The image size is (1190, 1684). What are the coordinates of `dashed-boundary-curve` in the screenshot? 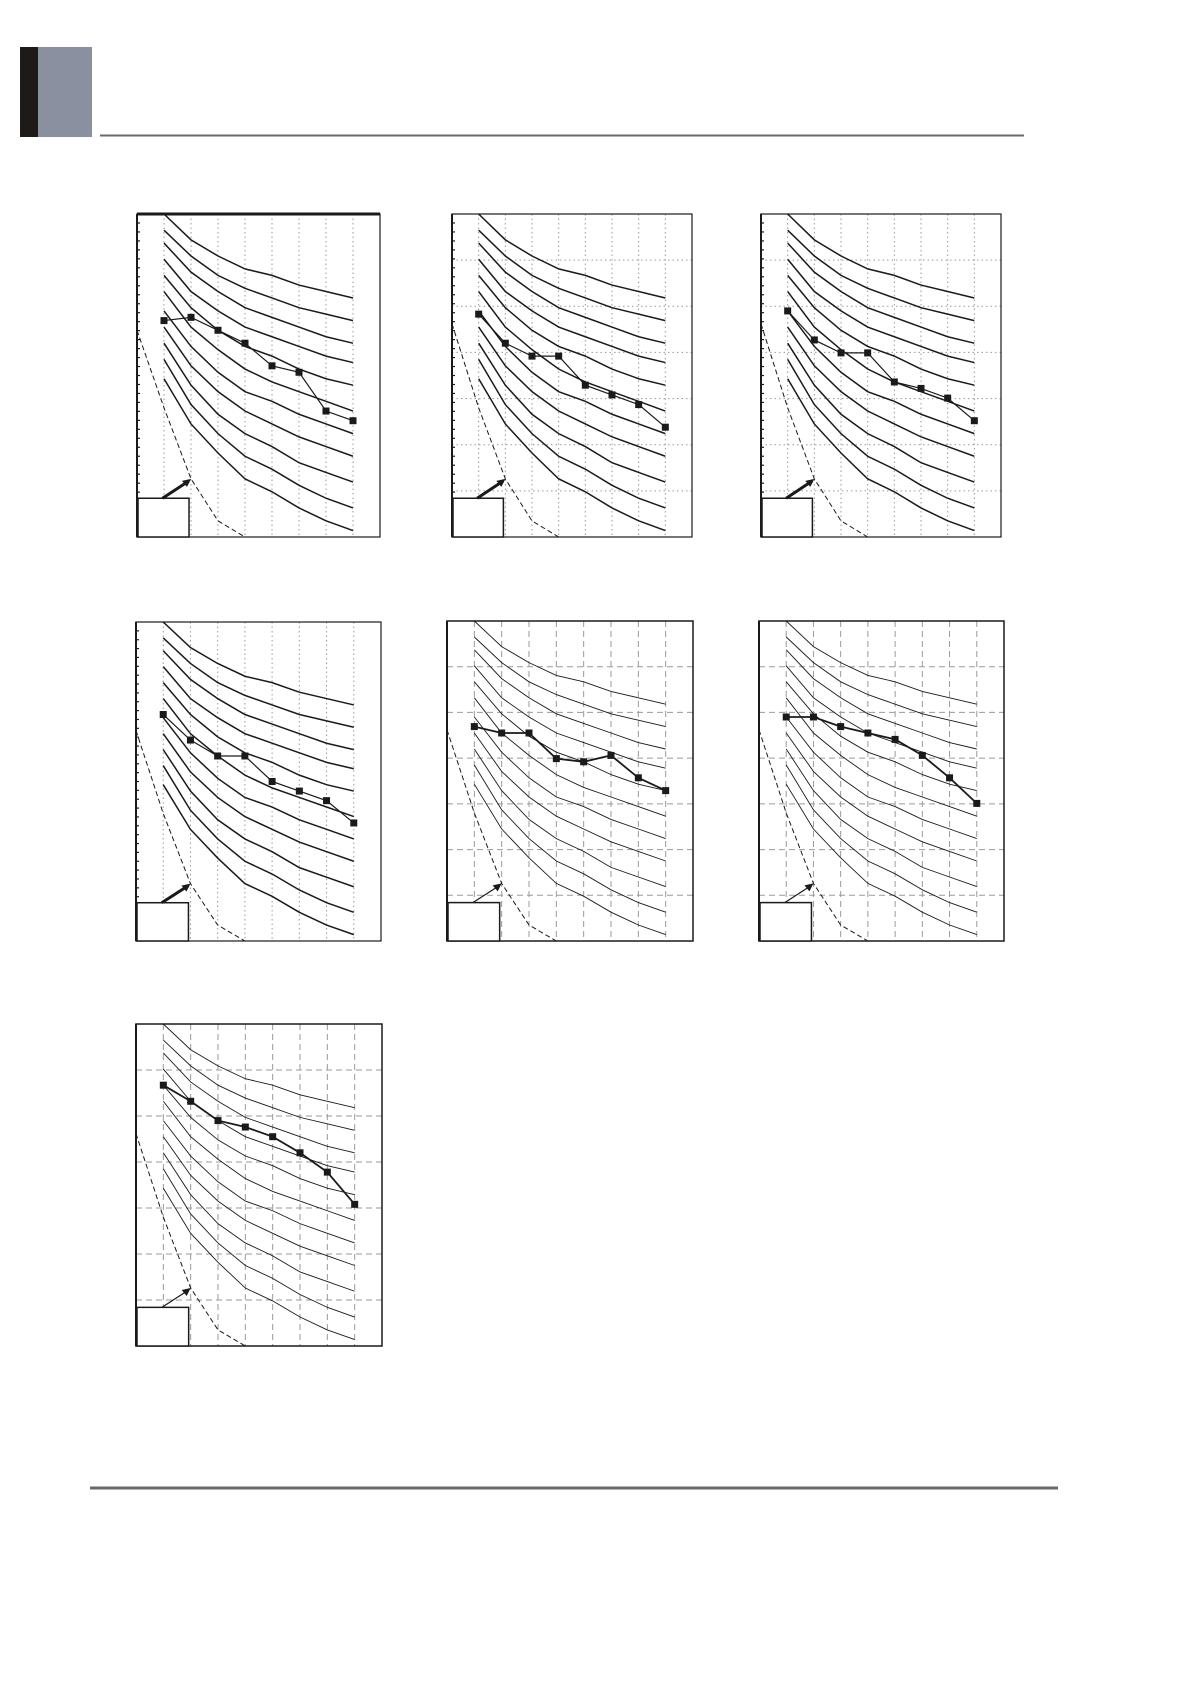 It's located at (191, 434).